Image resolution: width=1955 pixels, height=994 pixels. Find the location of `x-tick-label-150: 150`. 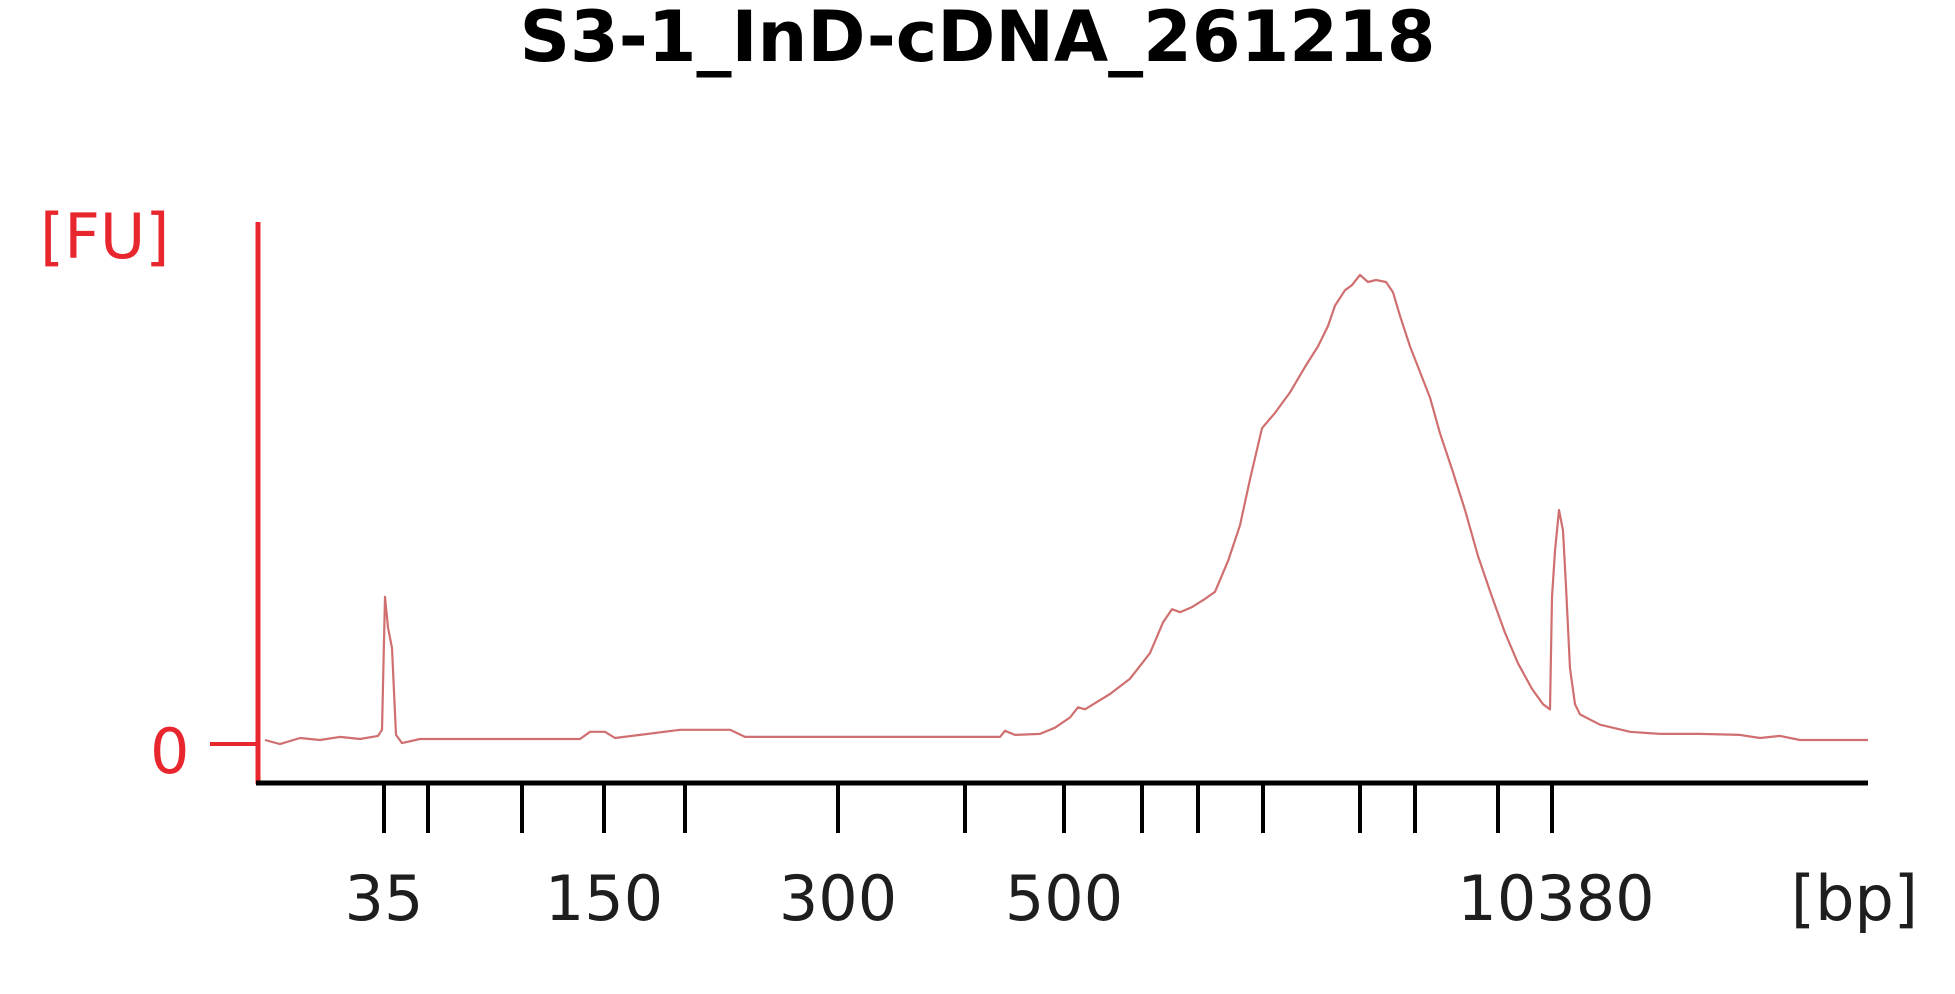

x-tick-label-150: 150 is located at coordinates (604, 898).